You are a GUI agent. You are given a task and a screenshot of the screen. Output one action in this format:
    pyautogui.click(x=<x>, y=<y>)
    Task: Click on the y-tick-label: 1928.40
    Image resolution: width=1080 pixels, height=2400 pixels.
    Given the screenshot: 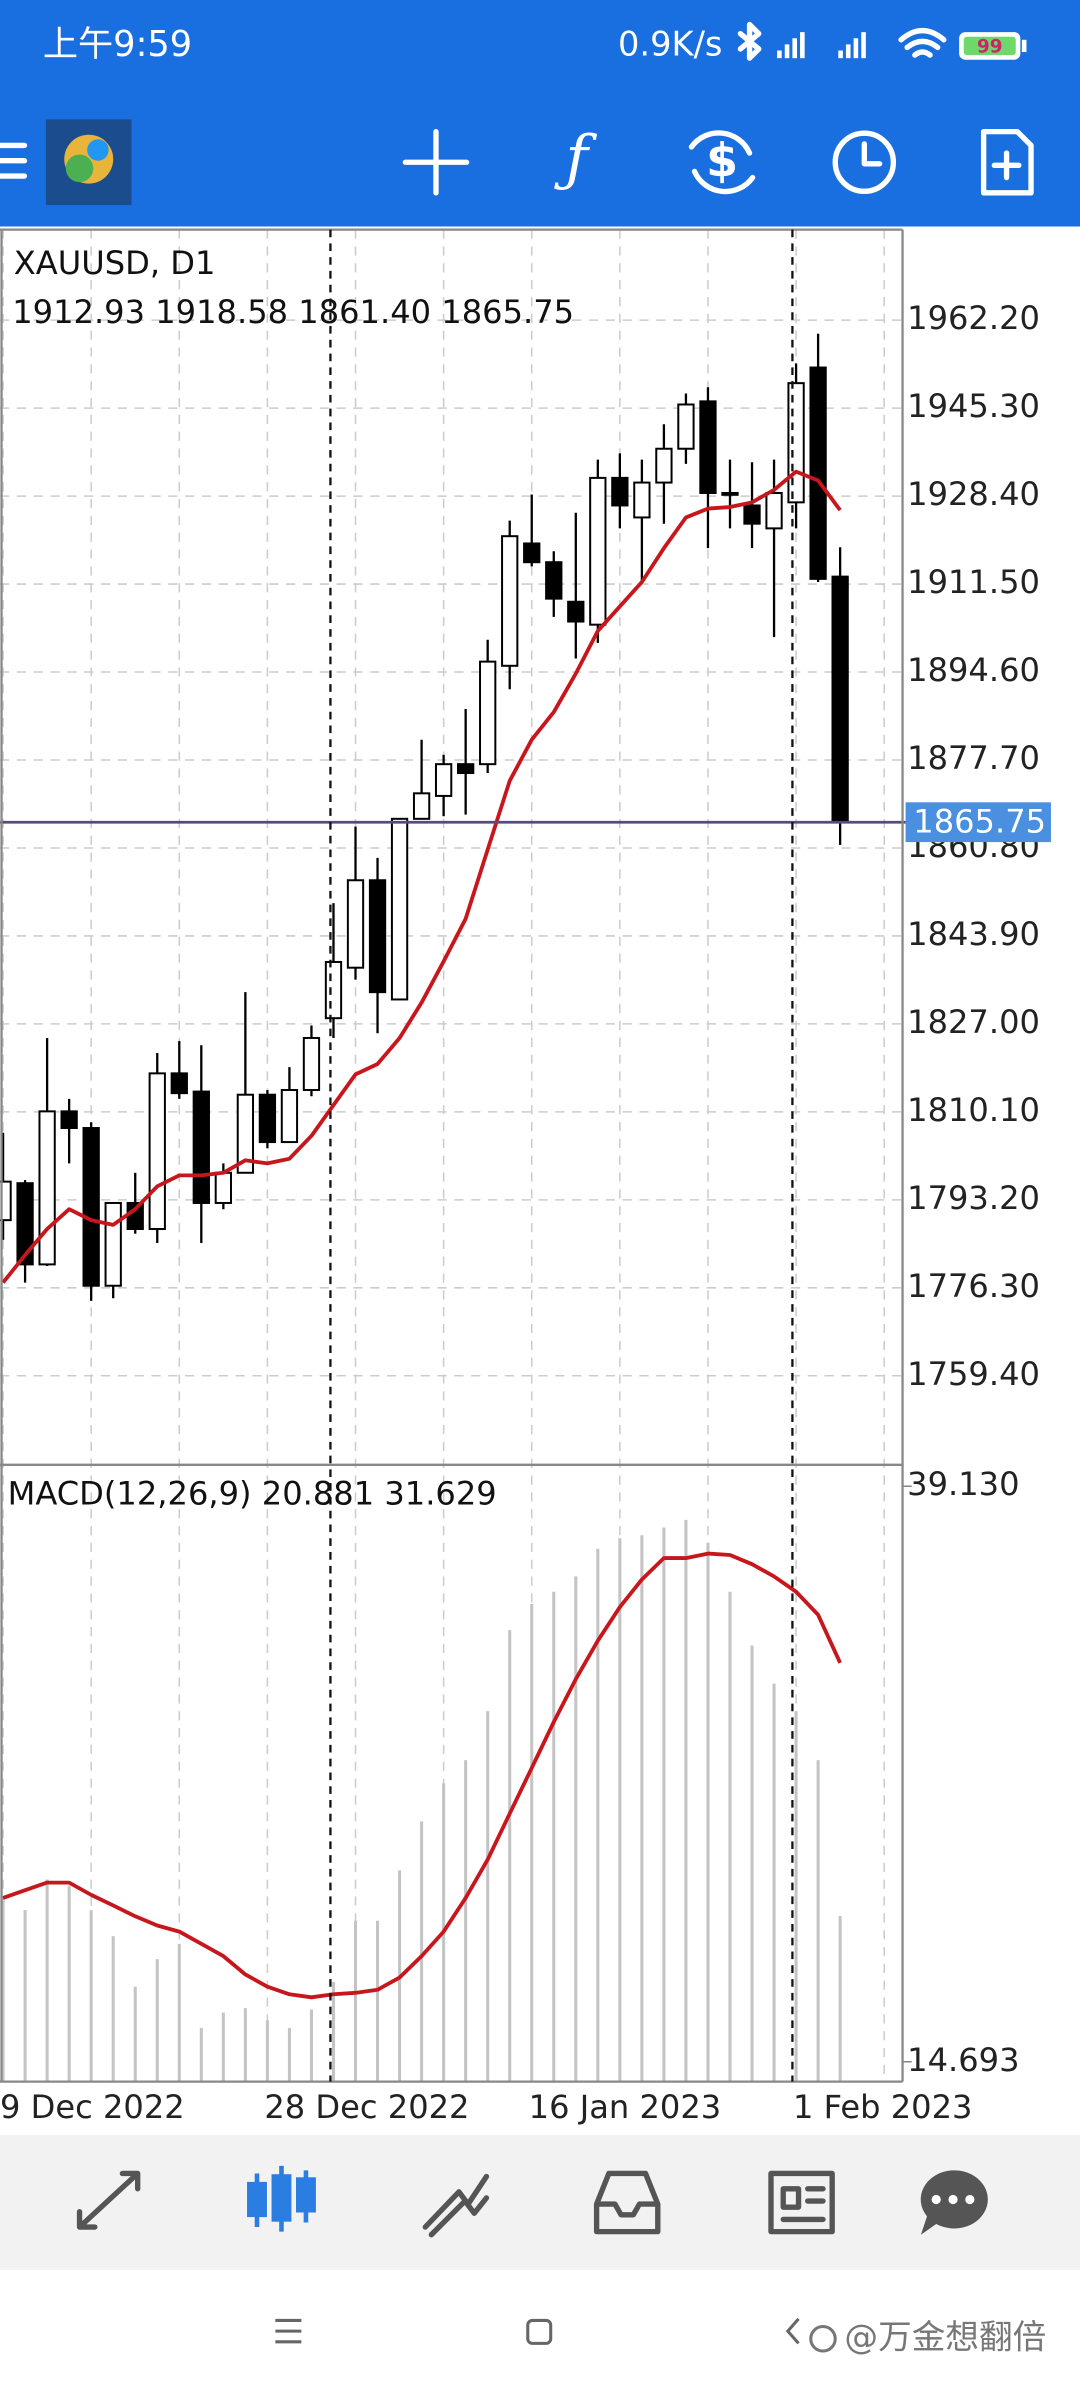 What is the action you would take?
    pyautogui.click(x=973, y=494)
    